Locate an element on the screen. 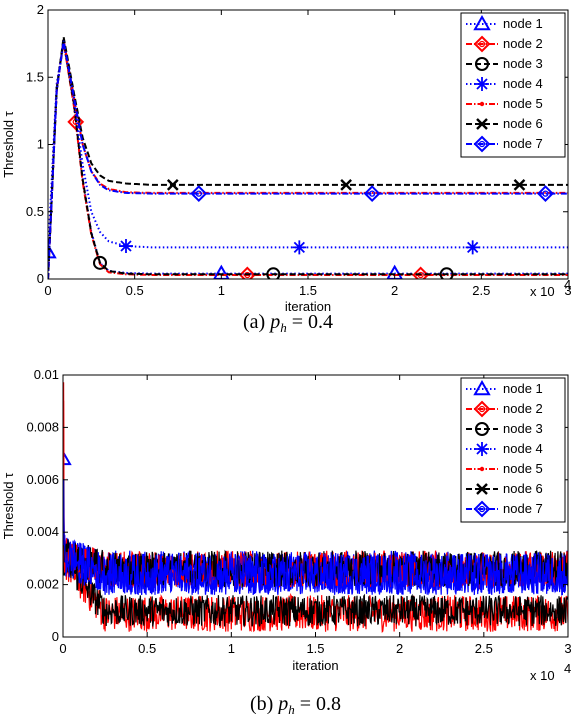  y-tick-label: 2 is located at coordinates (40, 9).